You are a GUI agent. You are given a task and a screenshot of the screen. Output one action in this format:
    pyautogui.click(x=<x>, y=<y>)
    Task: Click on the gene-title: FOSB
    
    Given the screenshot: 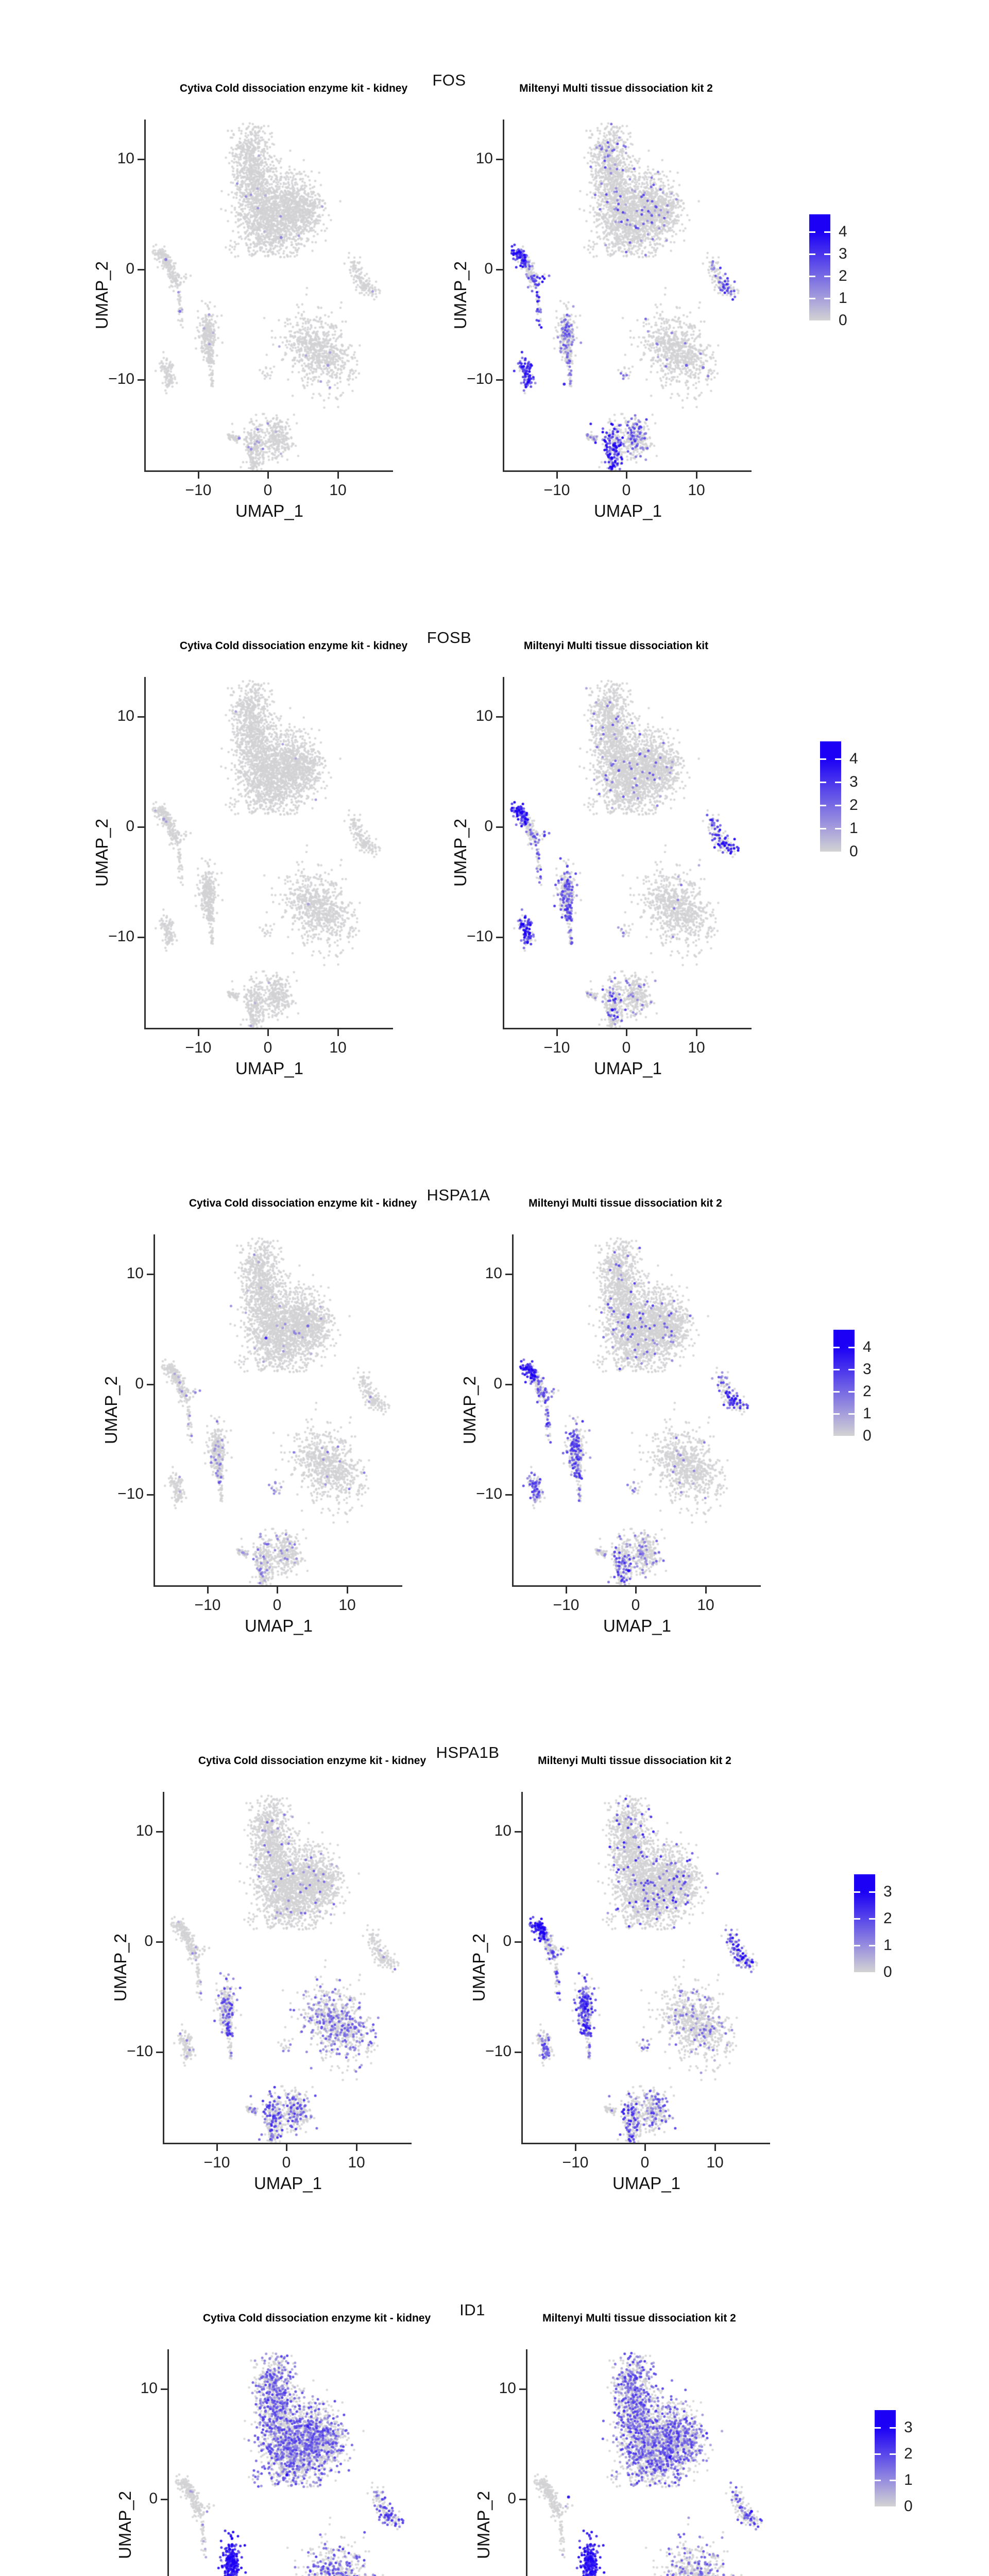 What is the action you would take?
    pyautogui.click(x=449, y=638)
    